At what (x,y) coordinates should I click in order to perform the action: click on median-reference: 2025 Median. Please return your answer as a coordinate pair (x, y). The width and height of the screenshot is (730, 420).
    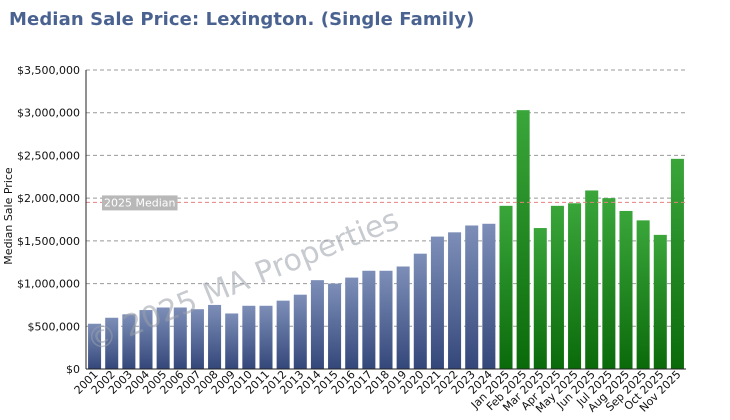
    Looking at the image, I should click on (386, 203).